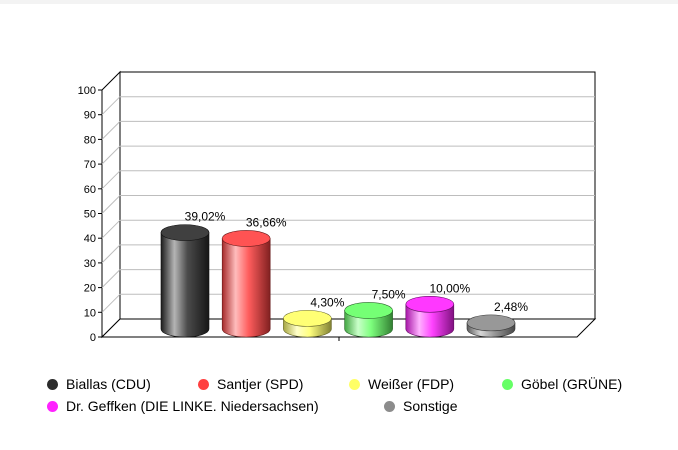 The image size is (678, 450). Describe the element at coordinates (205, 217) in the screenshot. I see `data-label: 39,02%` at that location.